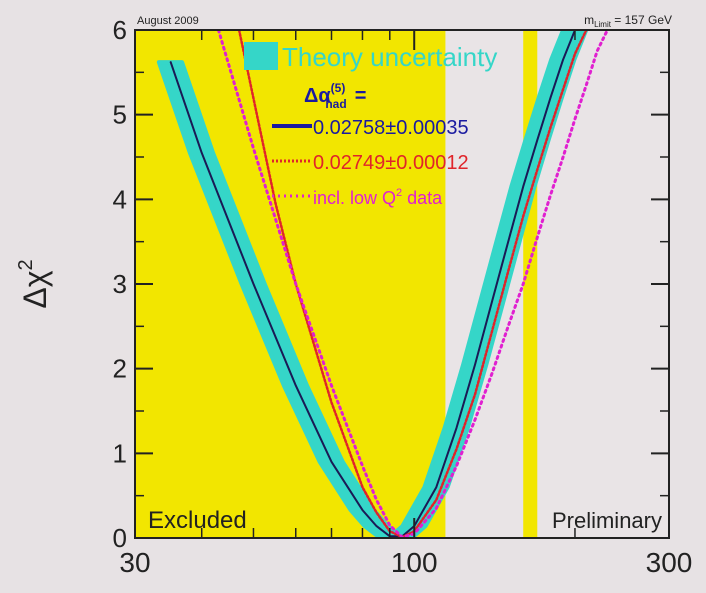 This screenshot has width=706, height=593. What do you see at coordinates (607, 520) in the screenshot?
I see `preliminary-label: Preliminary` at bounding box center [607, 520].